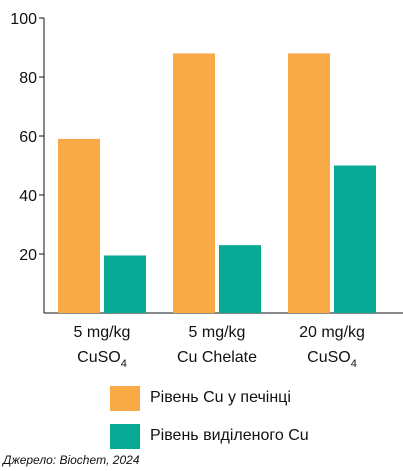 Image resolution: width=403 pixels, height=471 pixels. Describe the element at coordinates (28, 78) in the screenshot. I see `y-tick-label: 80` at that location.